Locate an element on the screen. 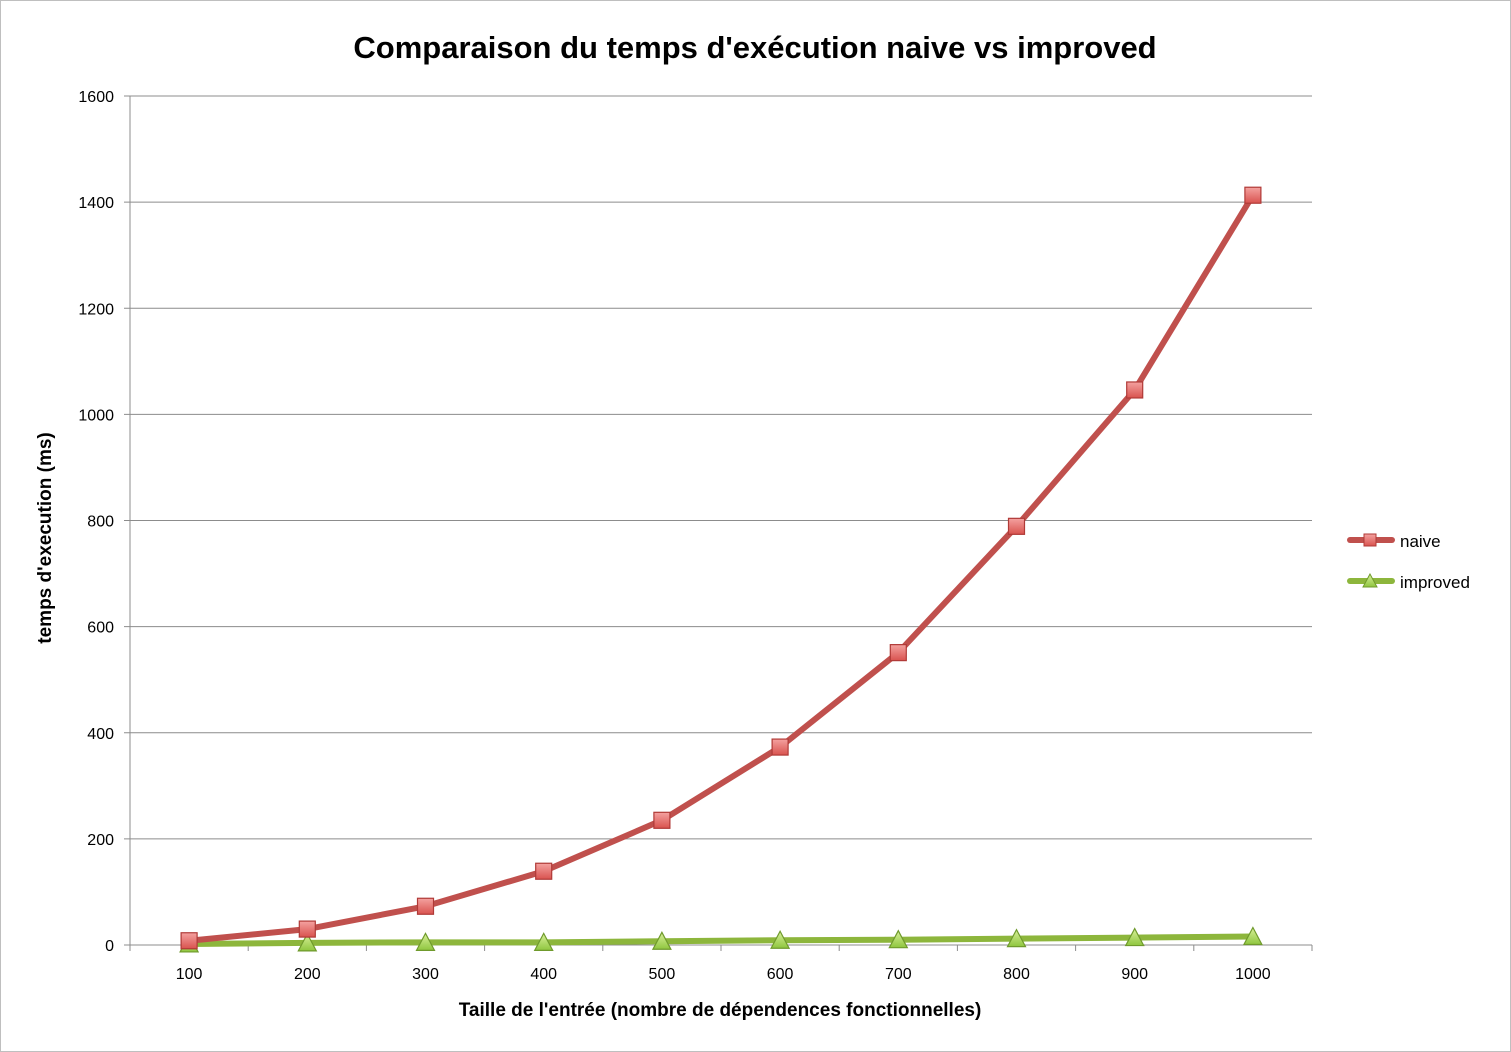 The height and width of the screenshot is (1052, 1511). x-tick-label: 900 is located at coordinates (1134, 974).